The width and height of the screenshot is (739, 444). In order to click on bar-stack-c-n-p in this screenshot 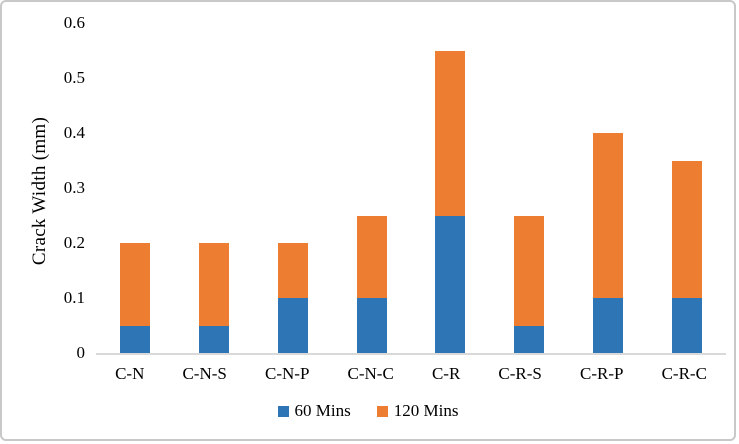, I will do `click(292, 298)`.